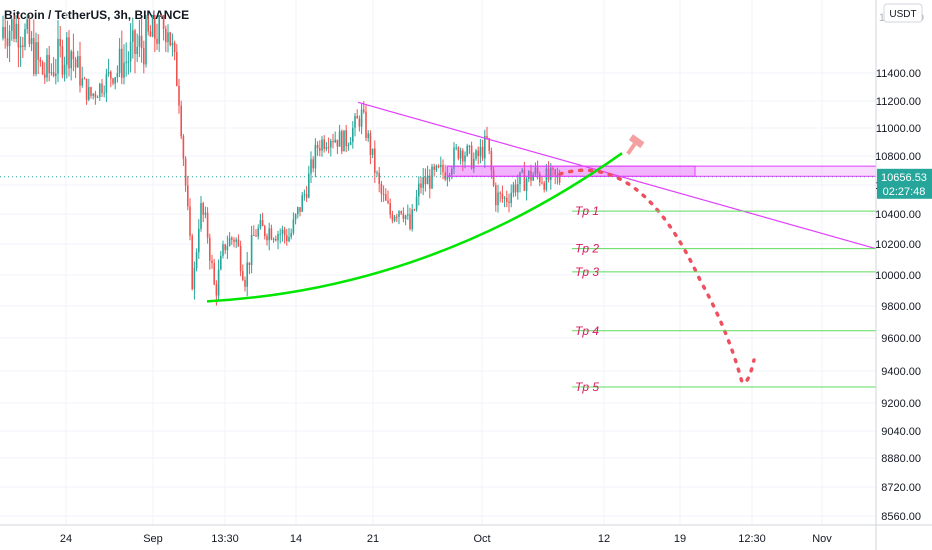  I want to click on price-tick-label: 9400.00, so click(901, 372).